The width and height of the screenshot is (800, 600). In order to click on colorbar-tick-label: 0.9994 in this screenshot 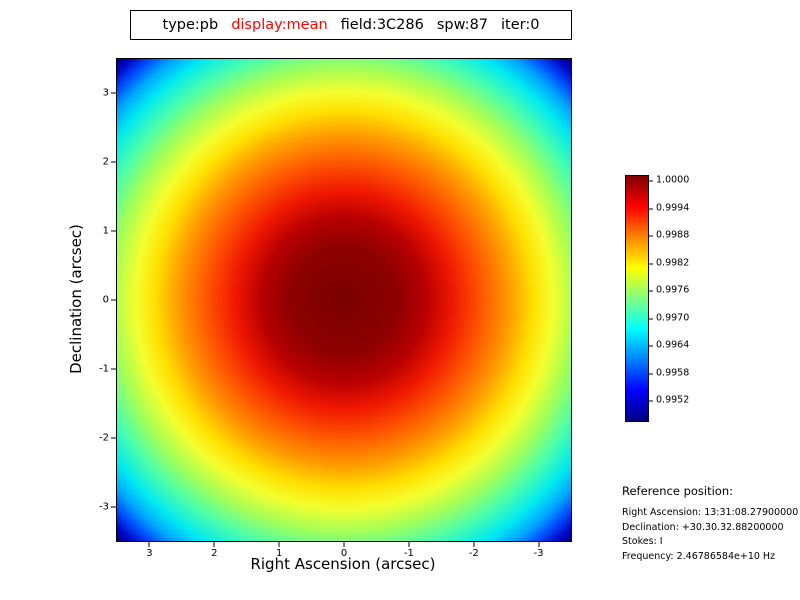, I will do `click(673, 207)`.